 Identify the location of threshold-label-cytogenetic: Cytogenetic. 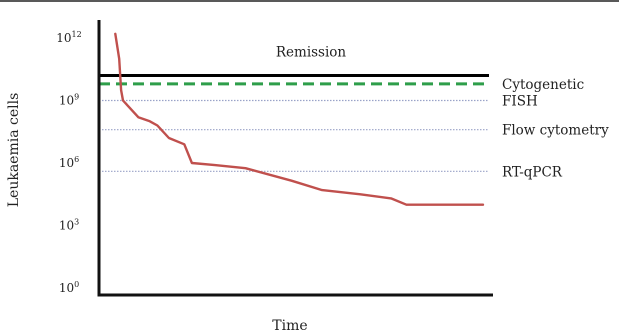
(543, 85).